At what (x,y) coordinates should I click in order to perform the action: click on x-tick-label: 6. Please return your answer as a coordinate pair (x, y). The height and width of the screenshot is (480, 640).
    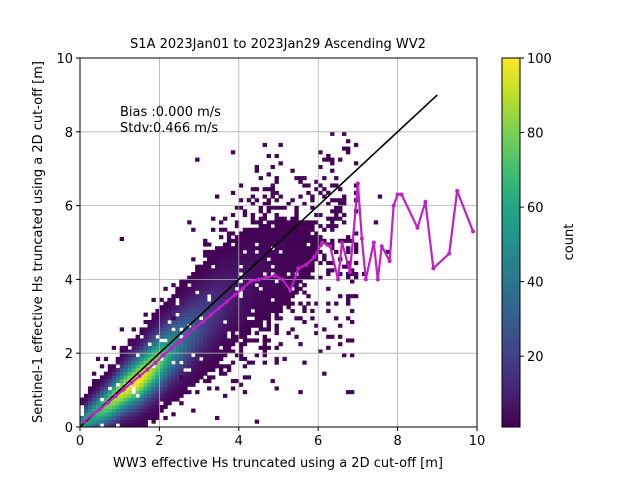
    Looking at the image, I should click on (318, 441).